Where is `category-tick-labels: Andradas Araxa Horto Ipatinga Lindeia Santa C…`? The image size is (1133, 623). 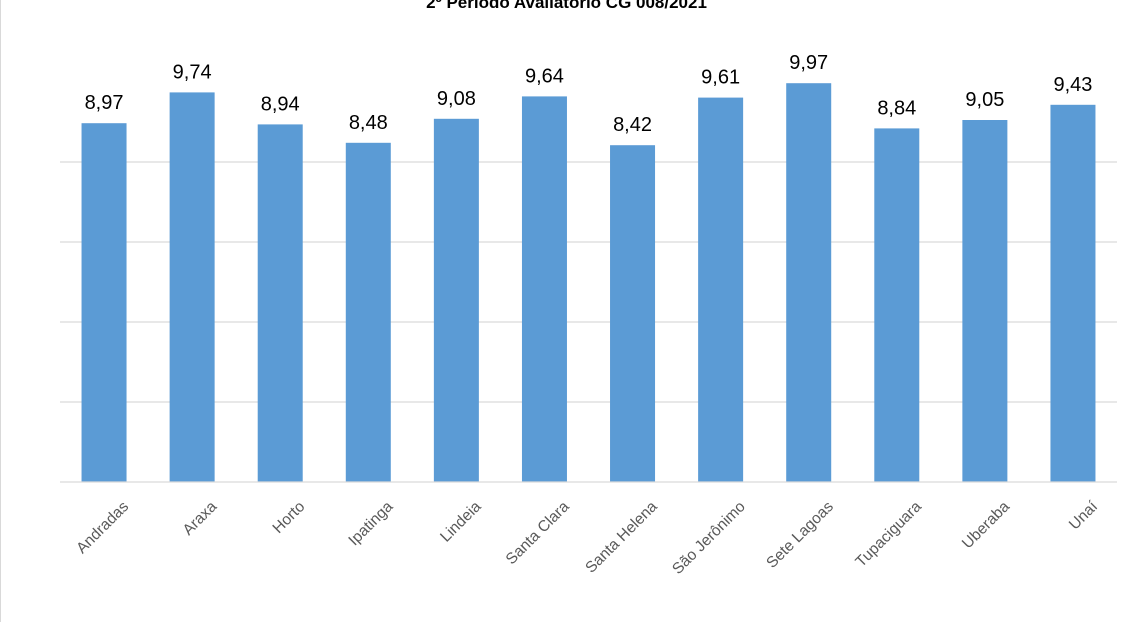
category-tick-labels: Andradas Araxa Horto Ipatinga Lindeia Santa C… is located at coordinates (587, 538).